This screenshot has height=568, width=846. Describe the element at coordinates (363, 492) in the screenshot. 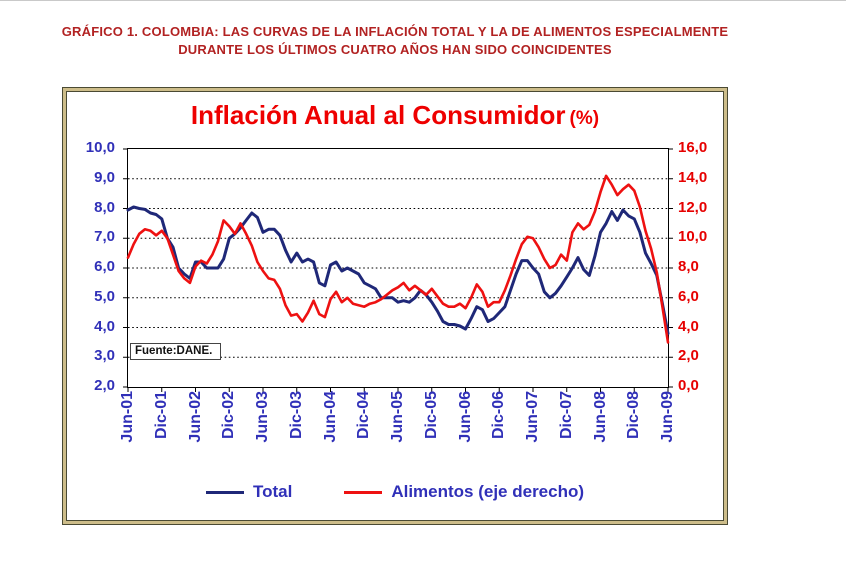

I see `alimentos-line-sample-icon` at that location.